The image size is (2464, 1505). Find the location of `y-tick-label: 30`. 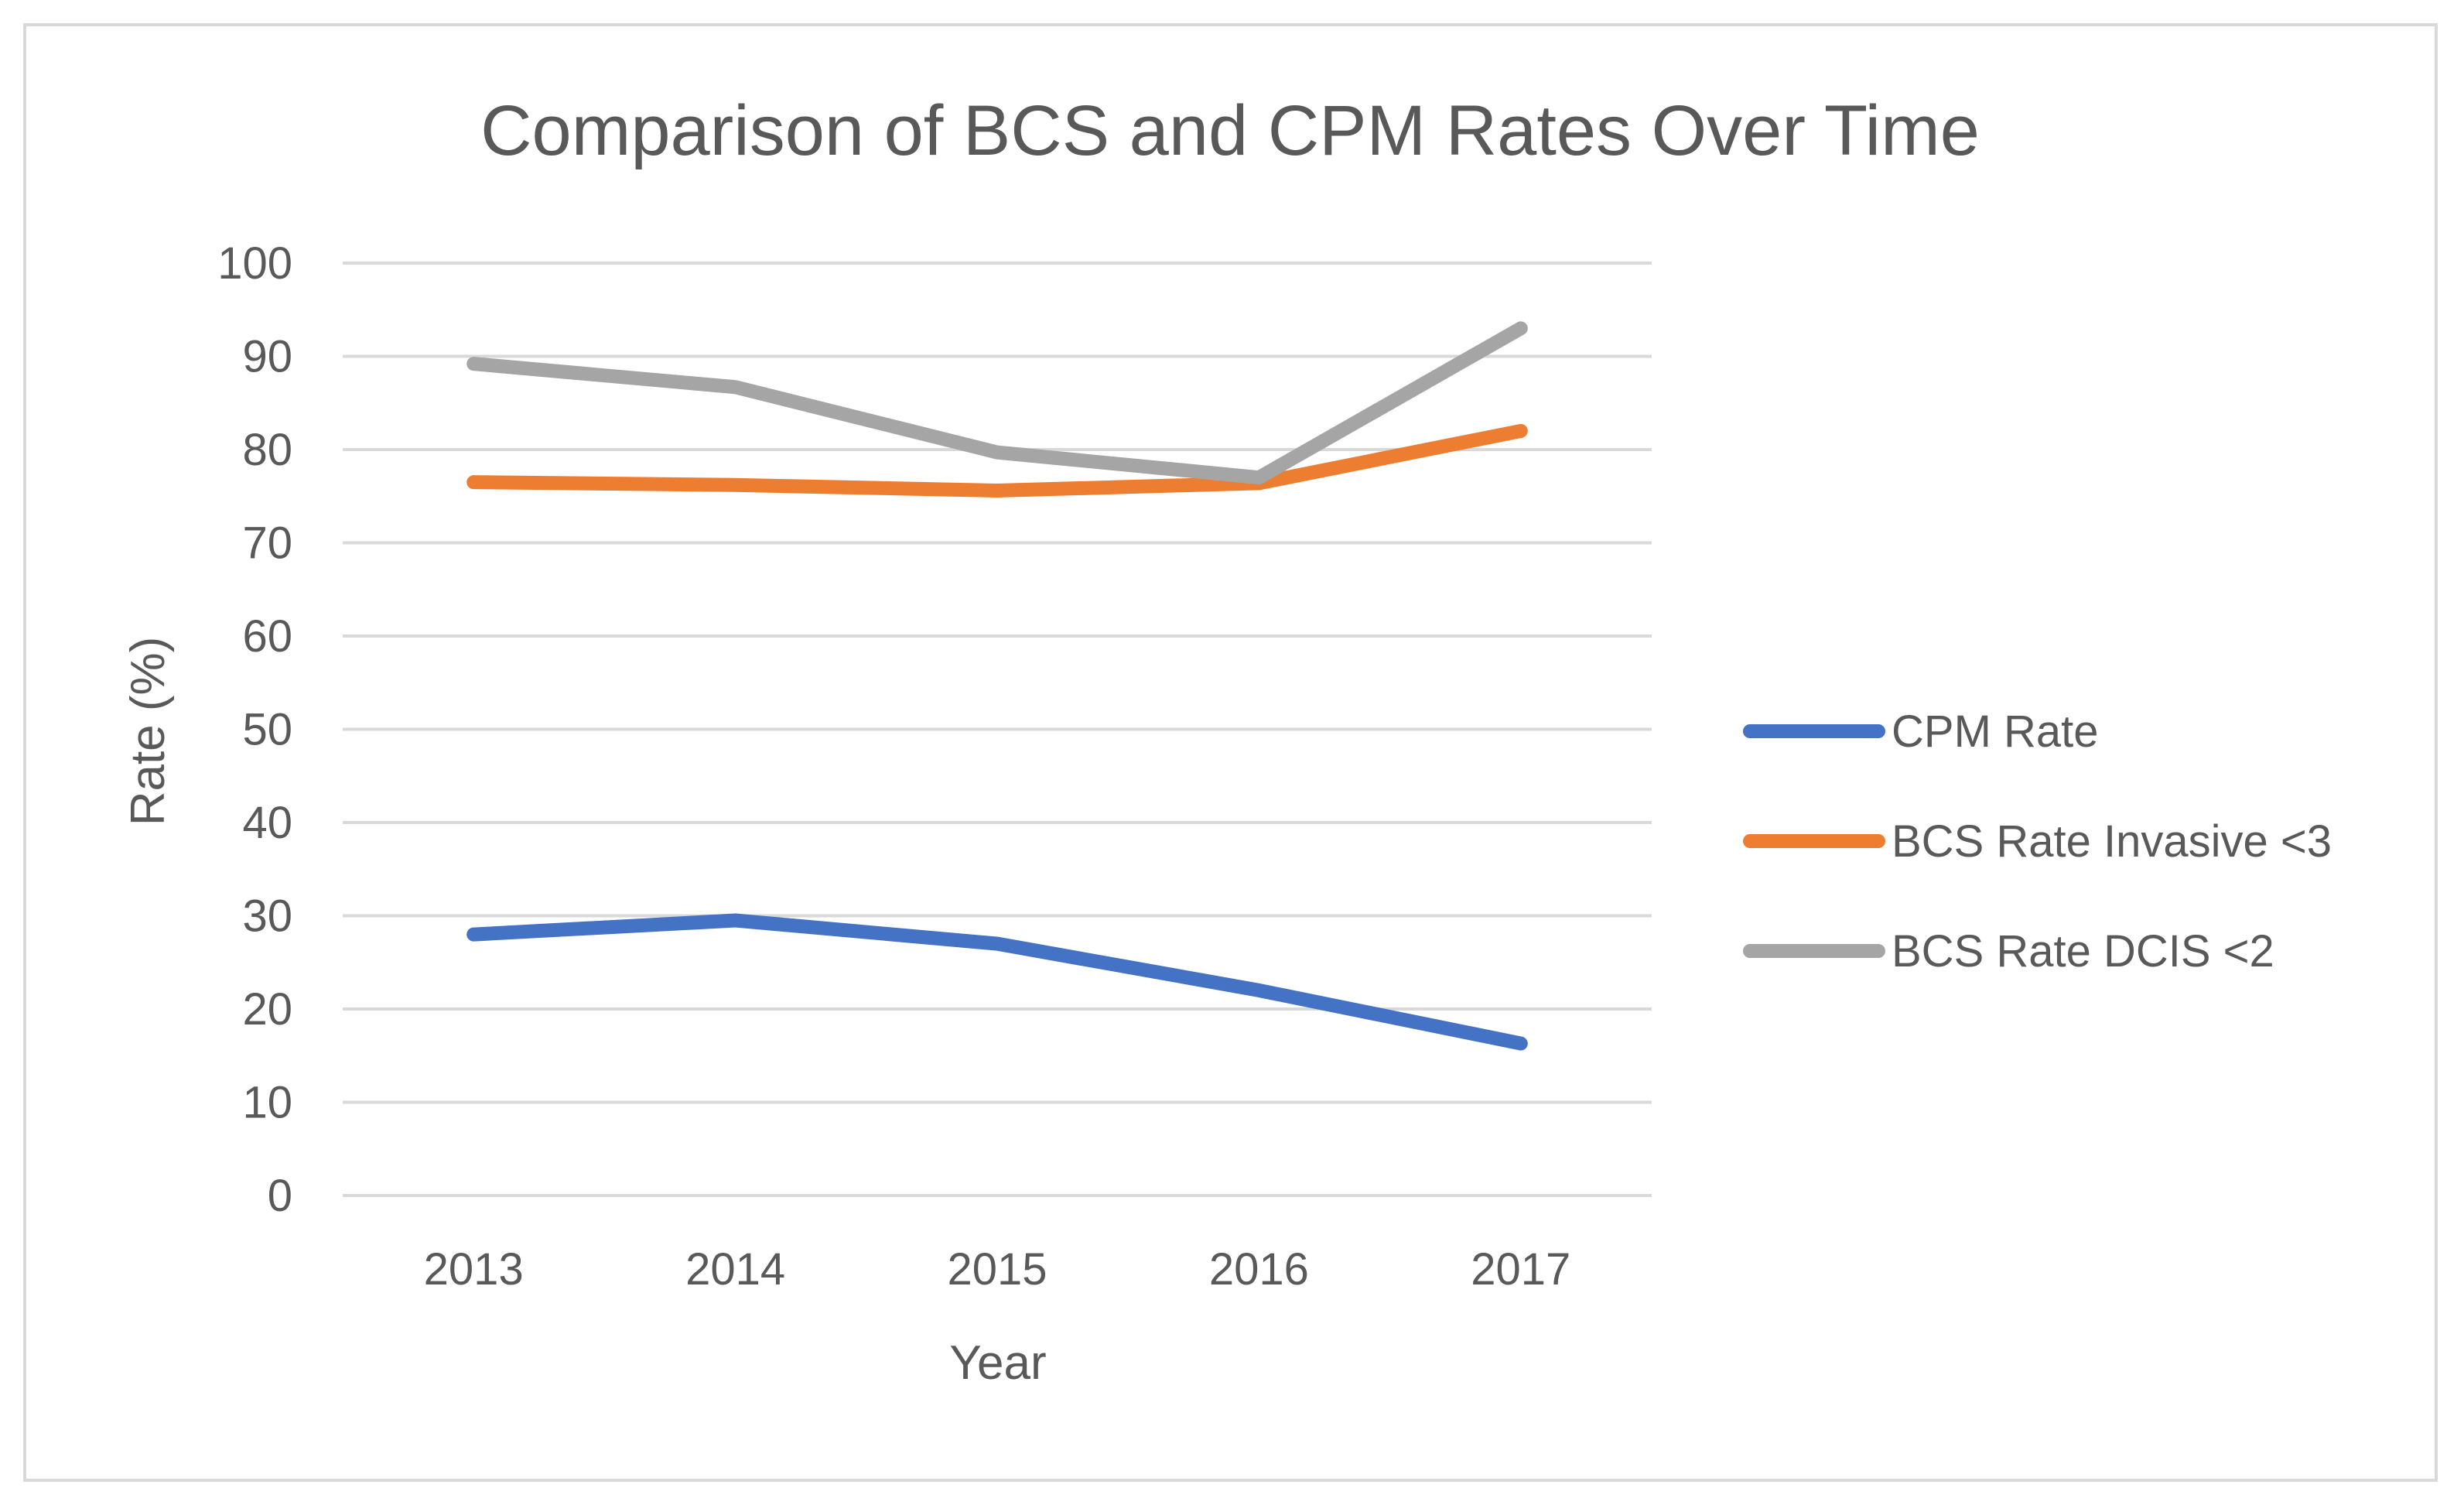

y-tick-label: 30 is located at coordinates (267, 916).